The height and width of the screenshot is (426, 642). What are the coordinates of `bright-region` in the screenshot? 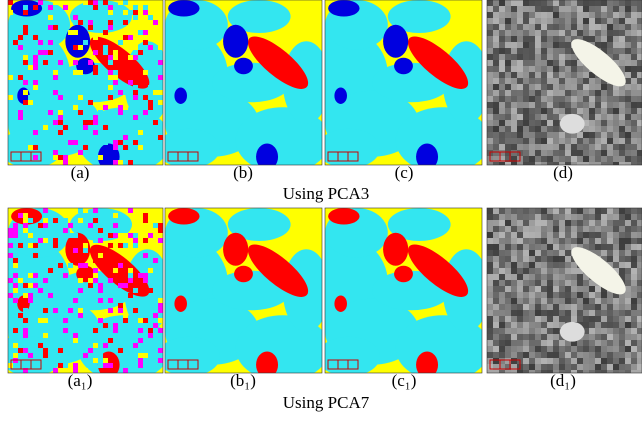 It's located at (598, 271).